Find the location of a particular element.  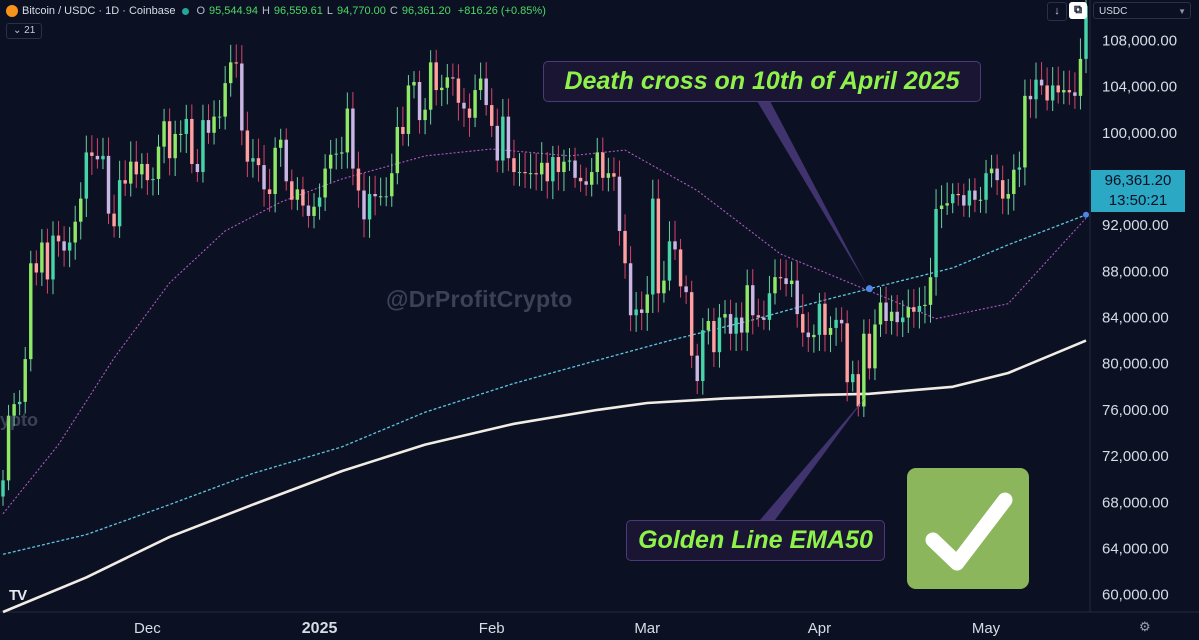

gear-icon: ⚙ is located at coordinates (1145, 626).